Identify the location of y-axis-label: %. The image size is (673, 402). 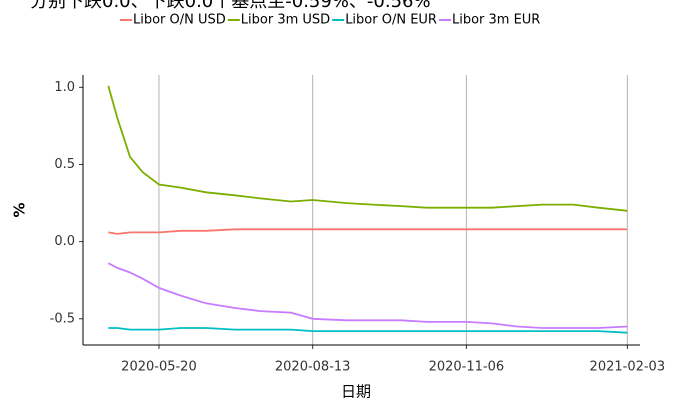
(20, 209).